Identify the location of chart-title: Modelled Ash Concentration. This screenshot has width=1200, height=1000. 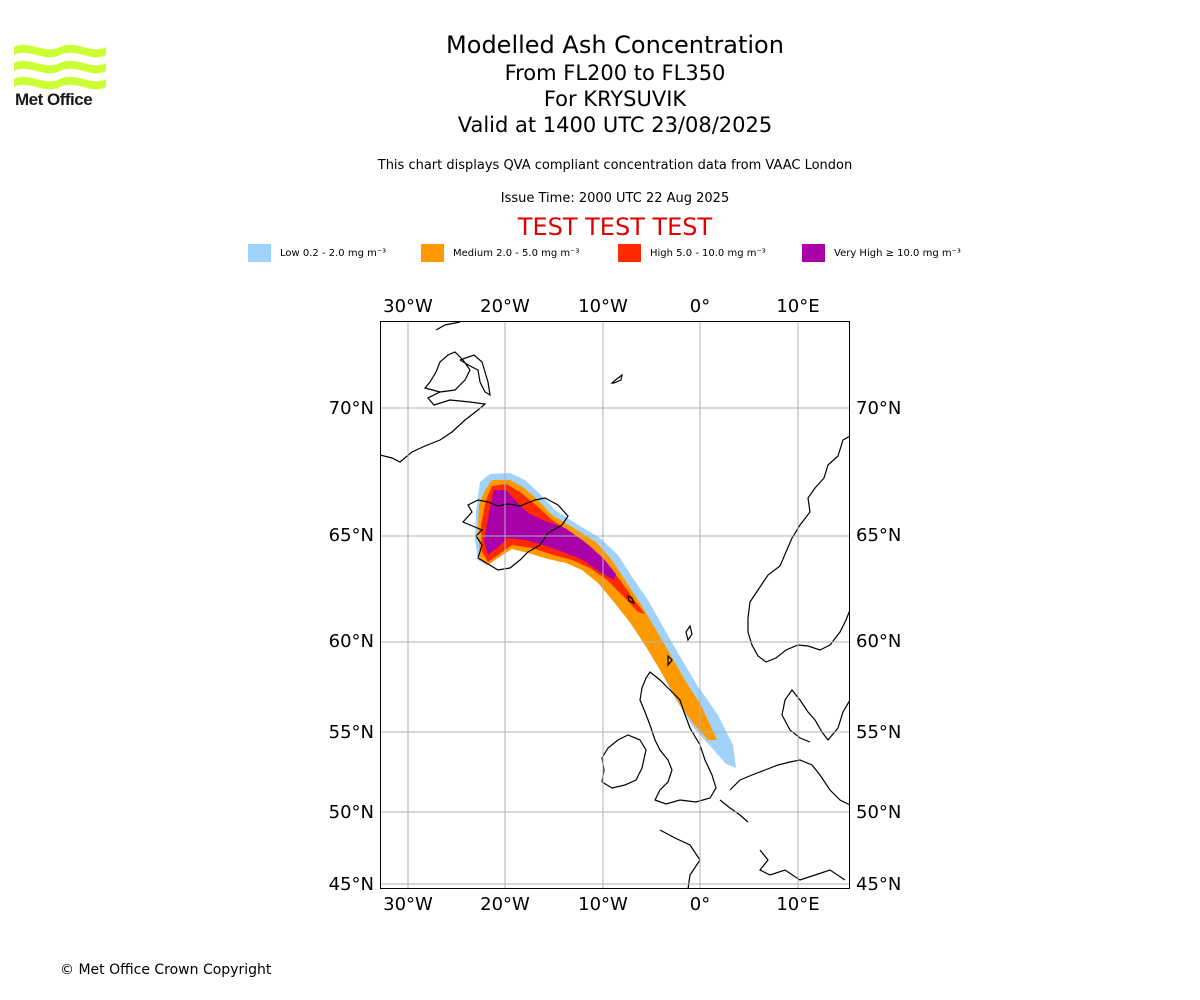
(615, 45).